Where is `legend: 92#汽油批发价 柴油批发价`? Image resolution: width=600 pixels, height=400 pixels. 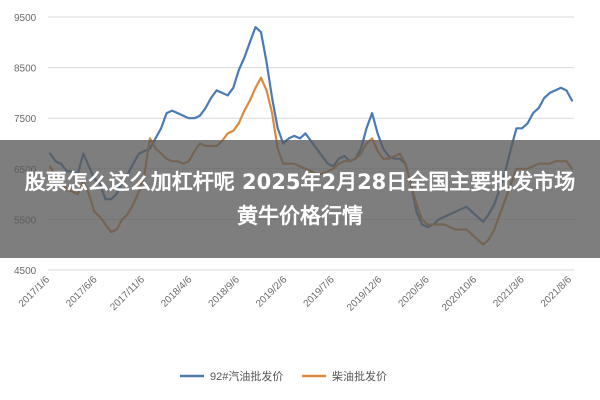
legend: 92#汽油批发价 柴油批发价 is located at coordinates (283, 376).